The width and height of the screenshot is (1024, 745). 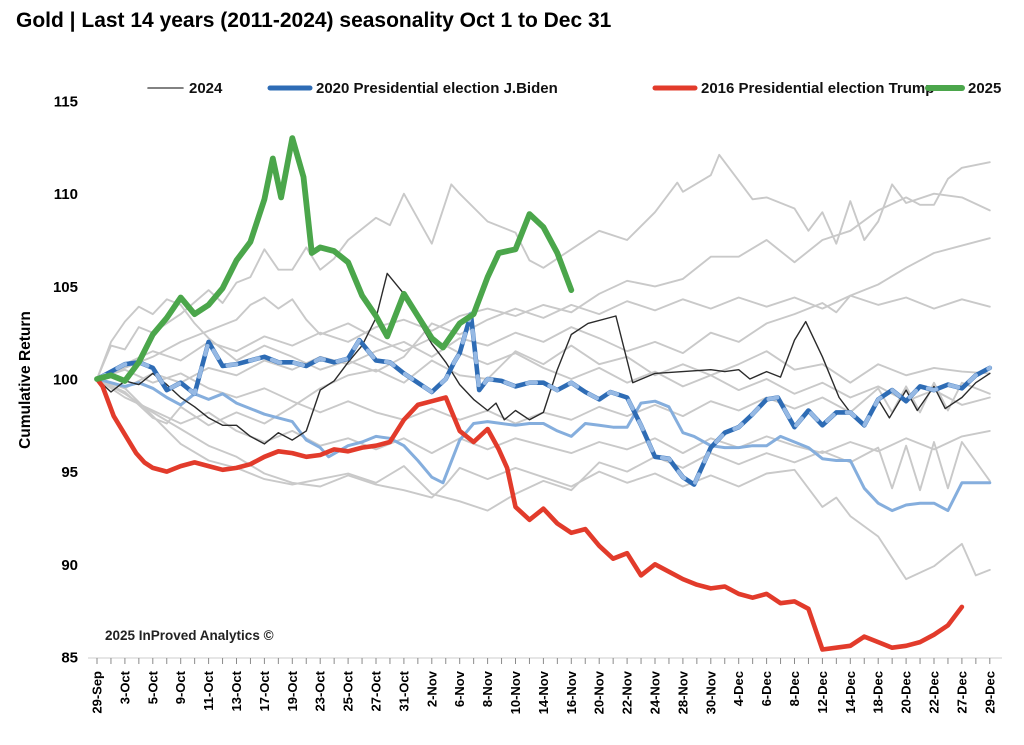 What do you see at coordinates (208, 690) in the screenshot?
I see `x-tick-label: 11-Oct` at bounding box center [208, 690].